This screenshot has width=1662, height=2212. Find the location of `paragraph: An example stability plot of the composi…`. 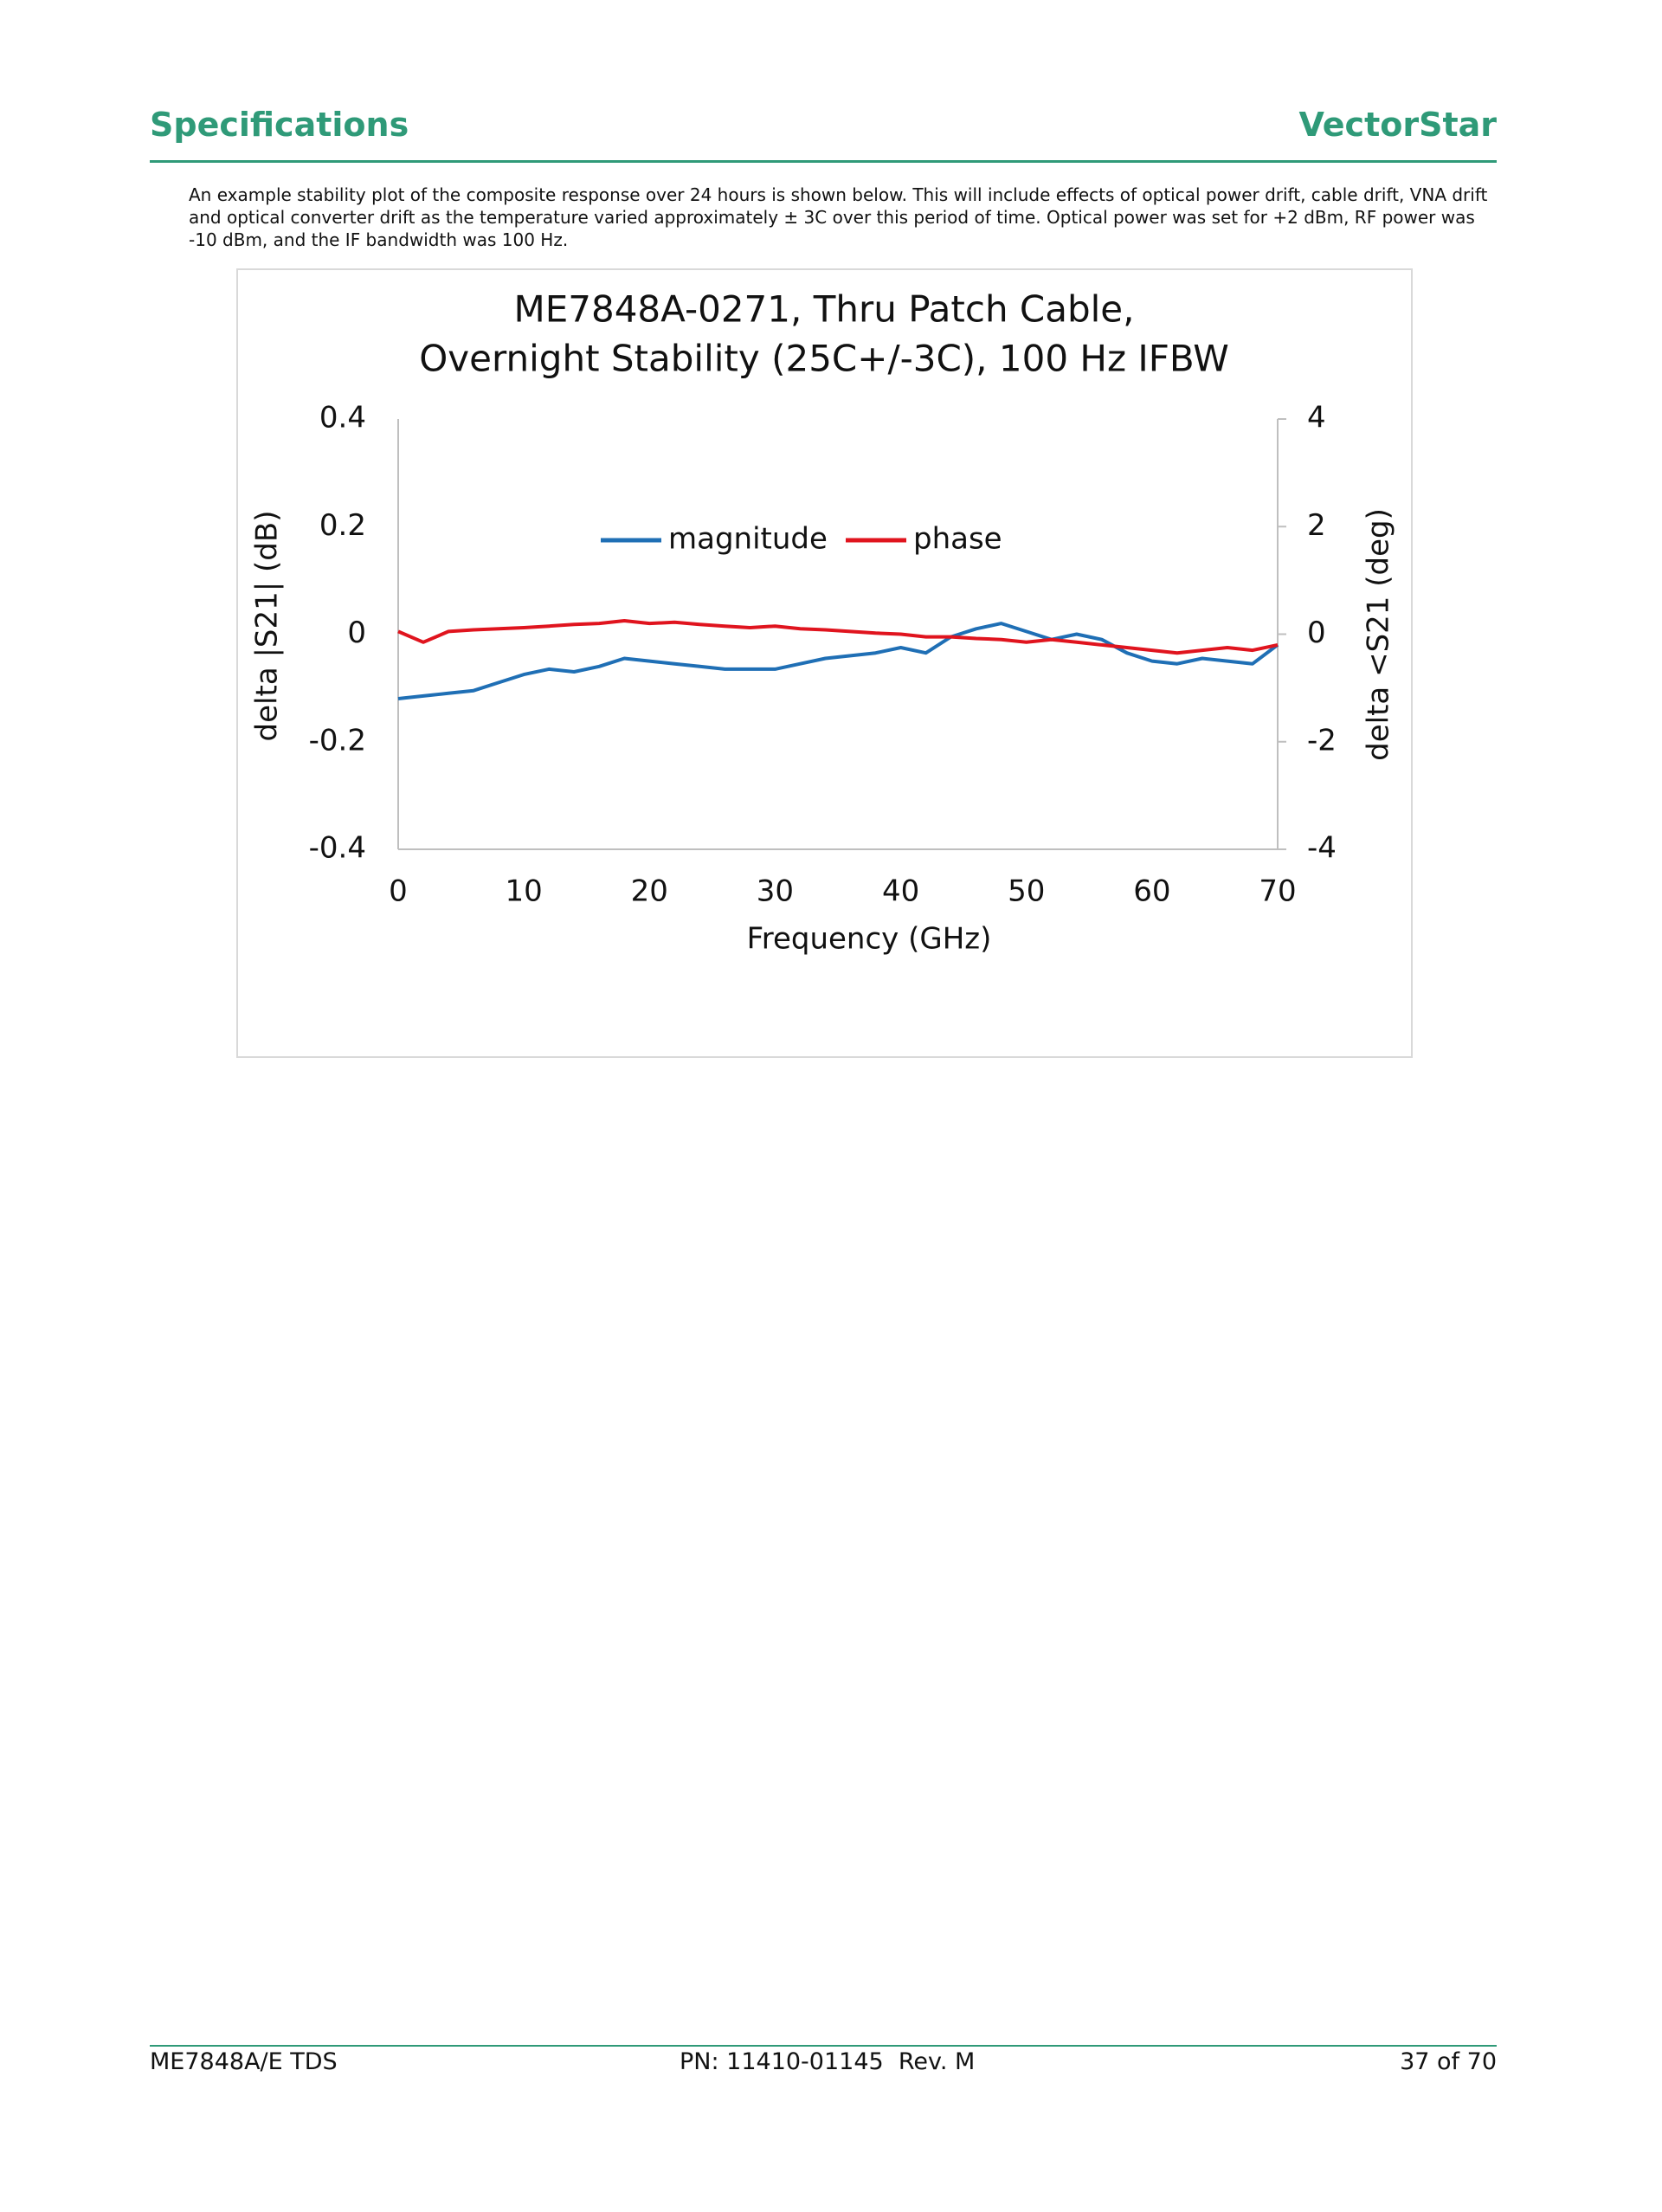

paragraph: An example stability plot of the composi… is located at coordinates (838, 217).